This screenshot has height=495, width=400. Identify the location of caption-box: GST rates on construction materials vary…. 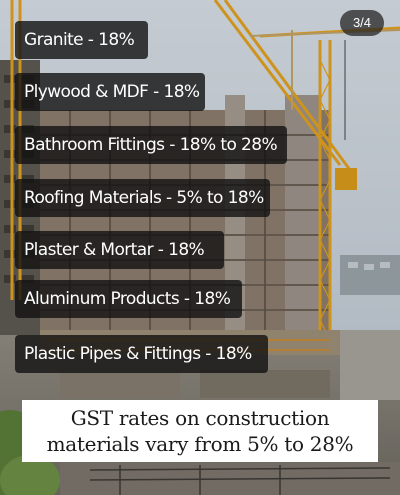
(200, 431).